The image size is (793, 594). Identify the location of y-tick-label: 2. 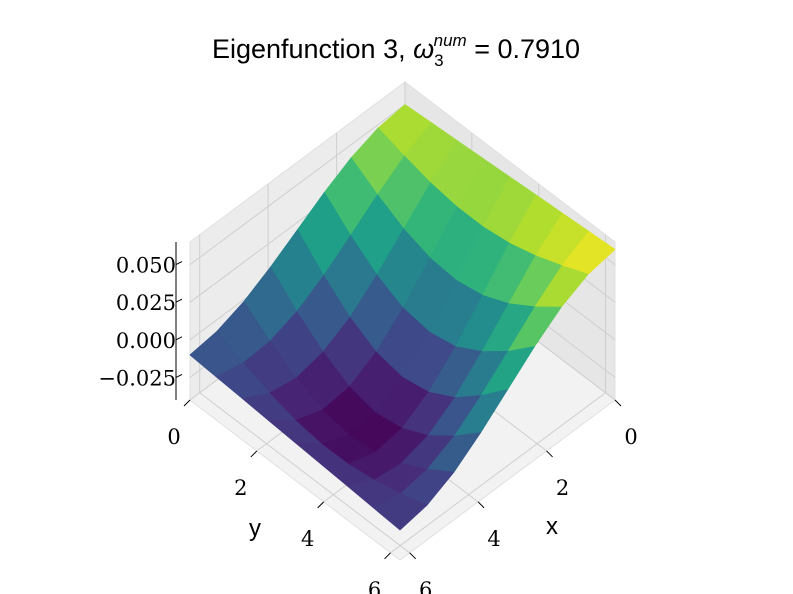
(240, 488).